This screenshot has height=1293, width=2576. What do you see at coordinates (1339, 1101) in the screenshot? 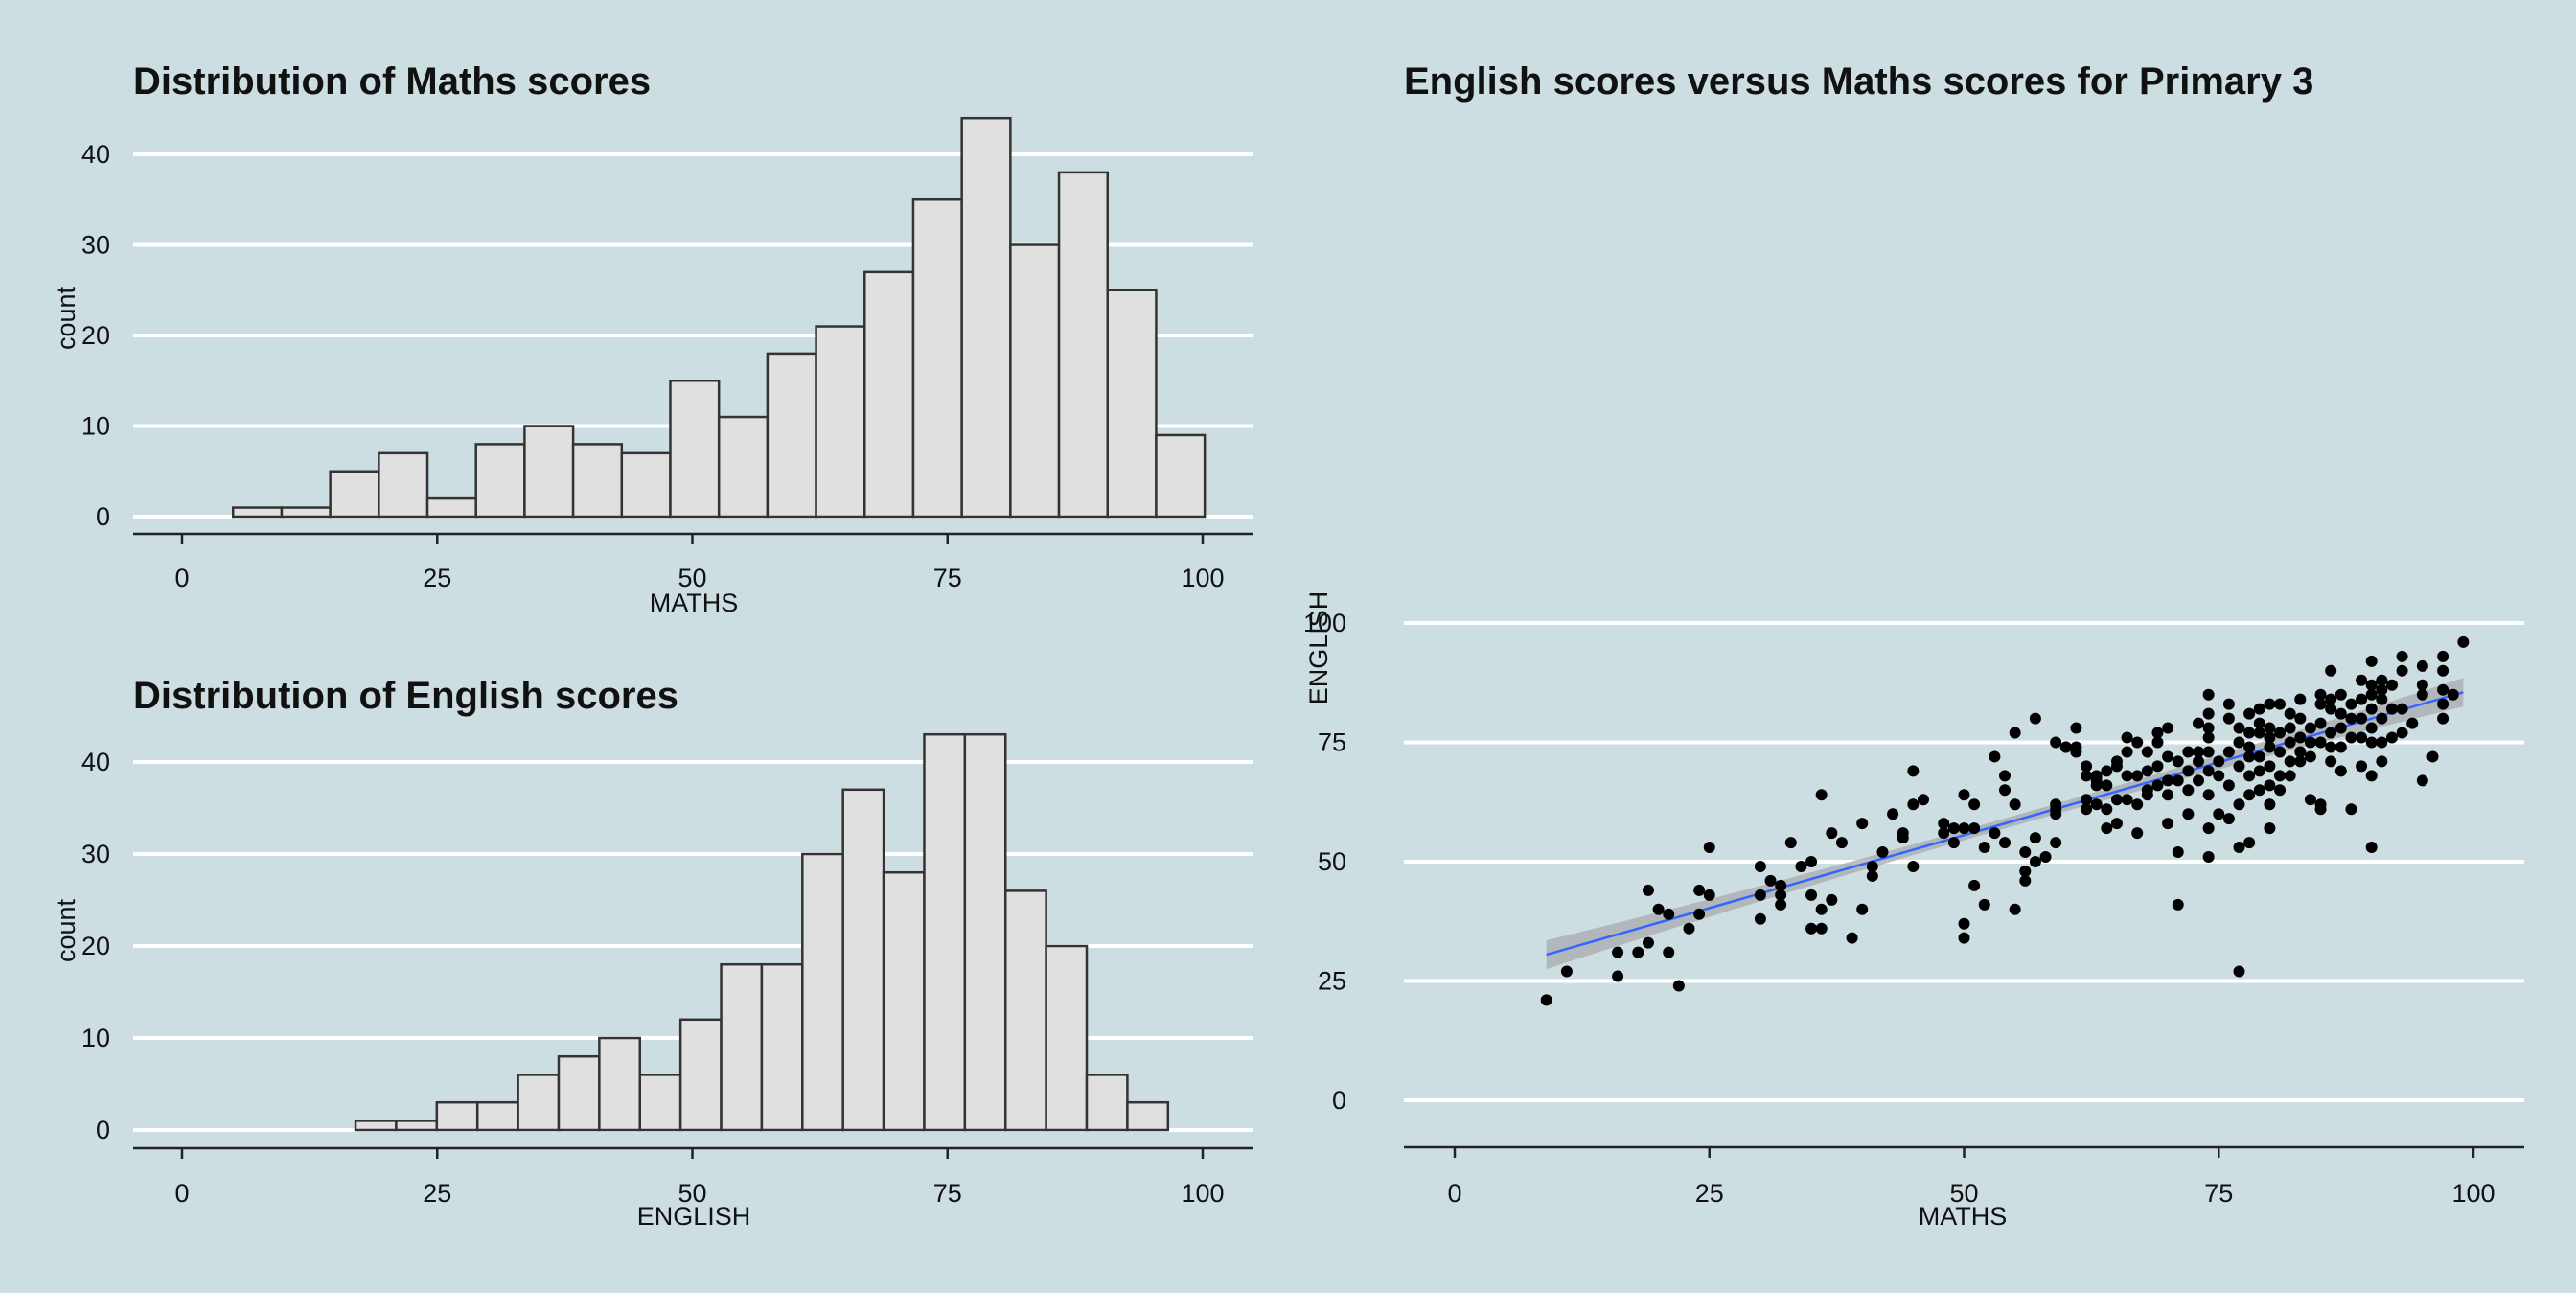
I see `y-tick-label: 0` at bounding box center [1339, 1101].